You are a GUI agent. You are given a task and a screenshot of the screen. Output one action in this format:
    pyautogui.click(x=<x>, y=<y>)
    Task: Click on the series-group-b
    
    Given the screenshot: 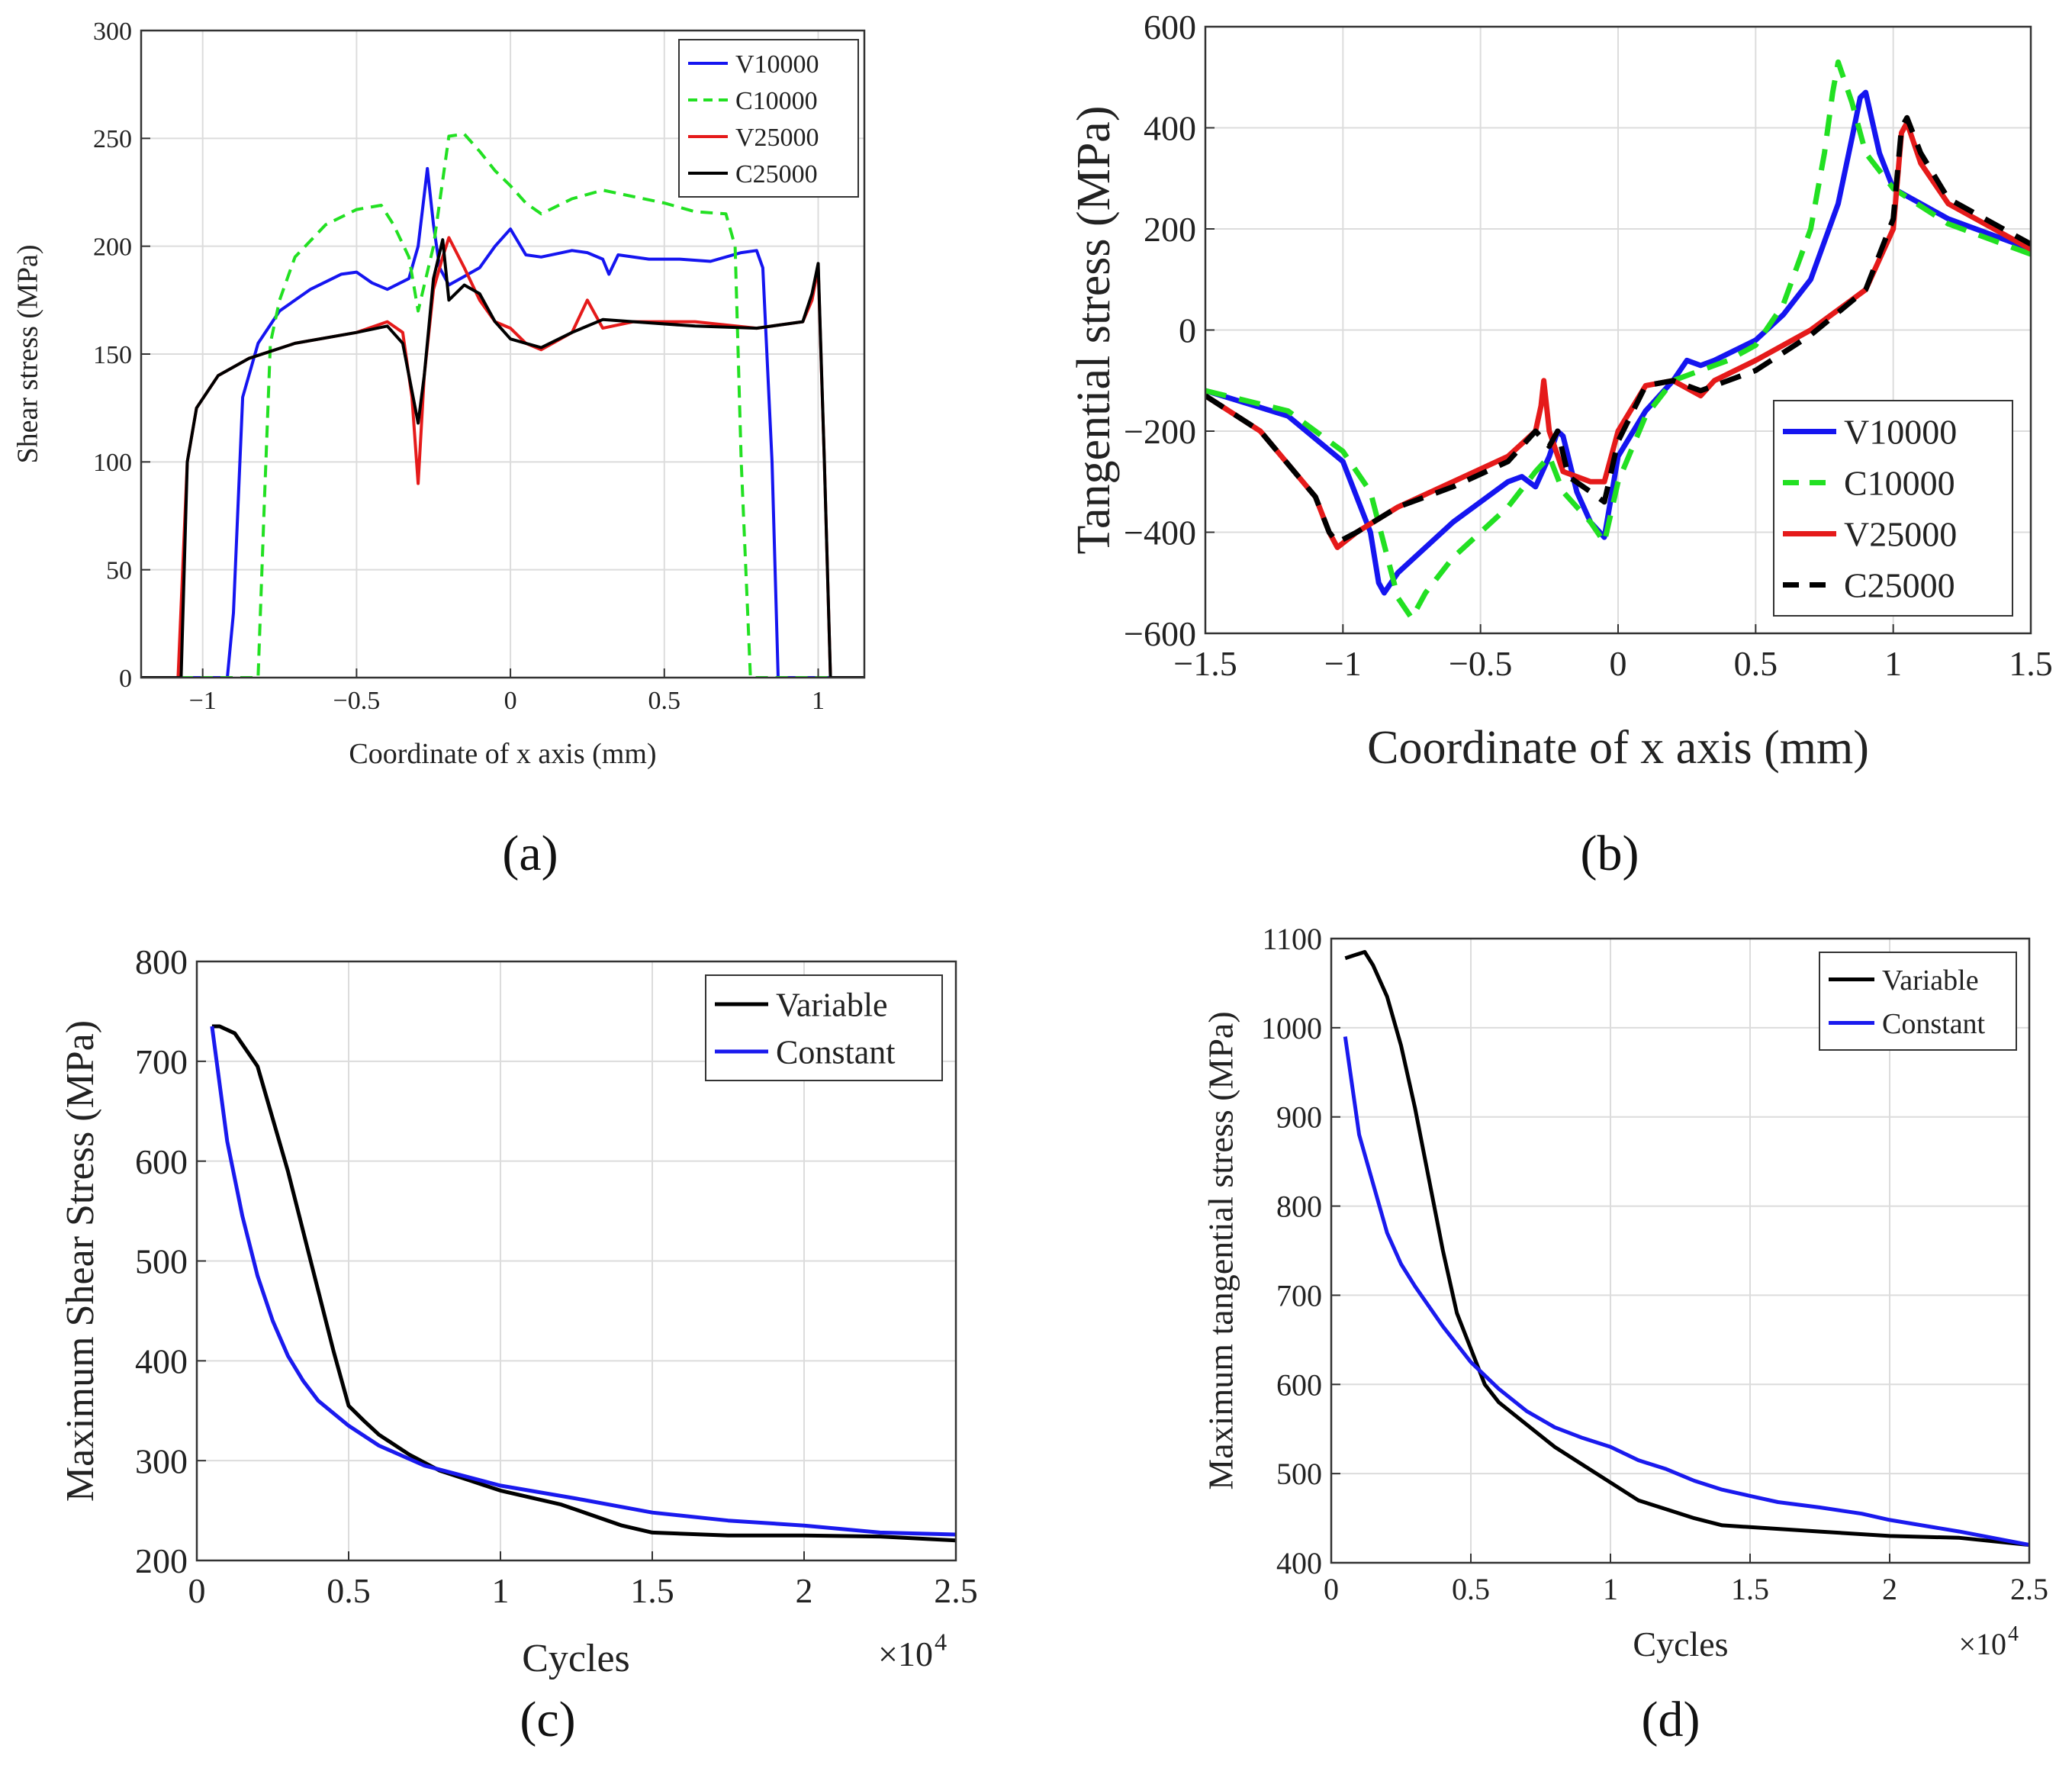 What is the action you would take?
    pyautogui.click(x=1618, y=340)
    